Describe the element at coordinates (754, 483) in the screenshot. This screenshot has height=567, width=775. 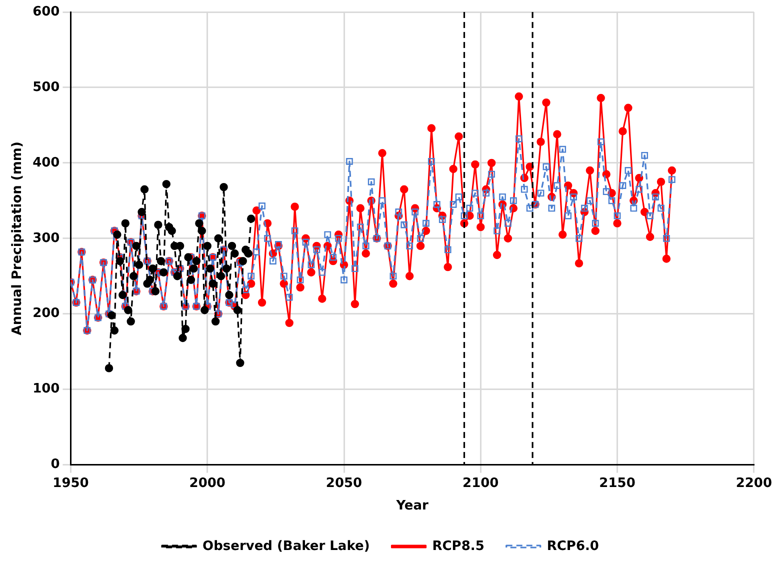
I see `x-tick-label: 2200` at that location.